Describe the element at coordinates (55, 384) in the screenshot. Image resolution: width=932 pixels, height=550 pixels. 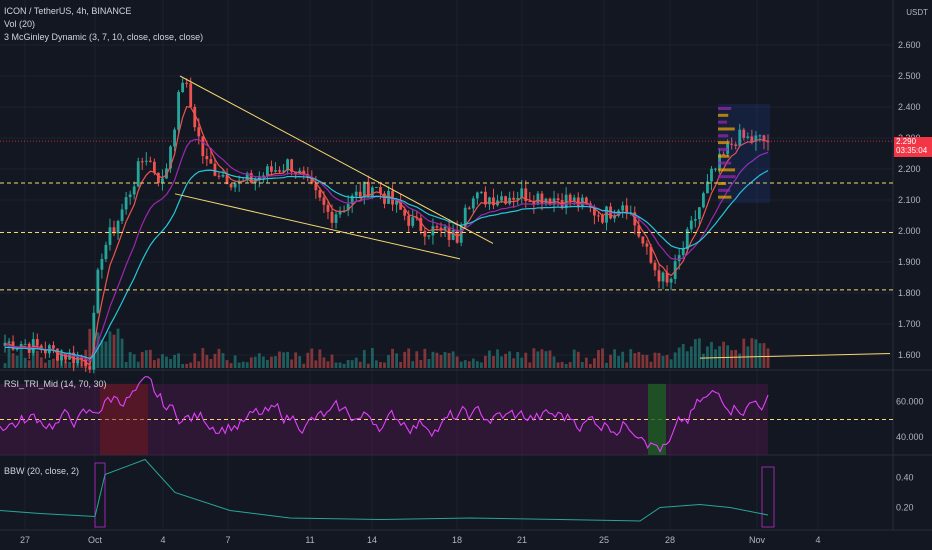
I see `rsi-legend: RSI_TRI_Mid (14, 70, 30)` at that location.